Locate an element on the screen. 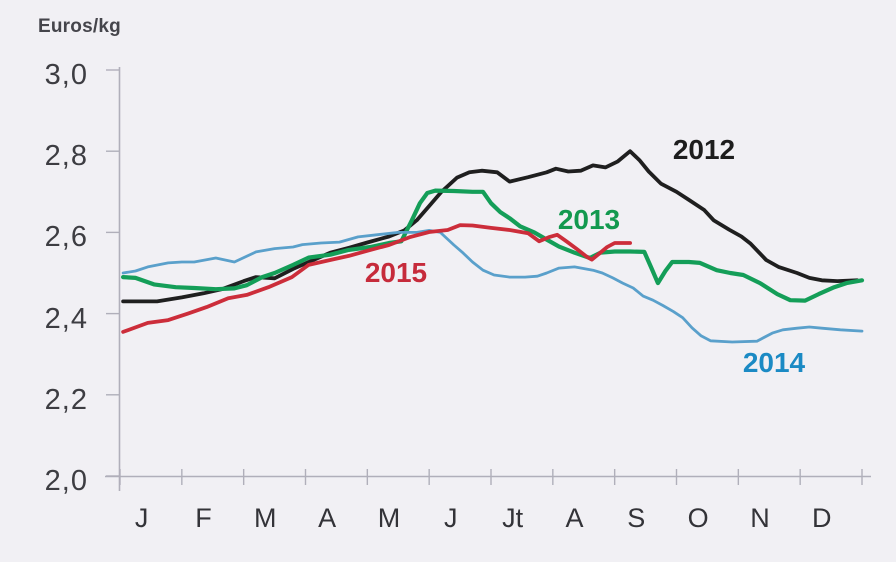 The height and width of the screenshot is (562, 896). series-label-2014: 2014 is located at coordinates (774, 362).